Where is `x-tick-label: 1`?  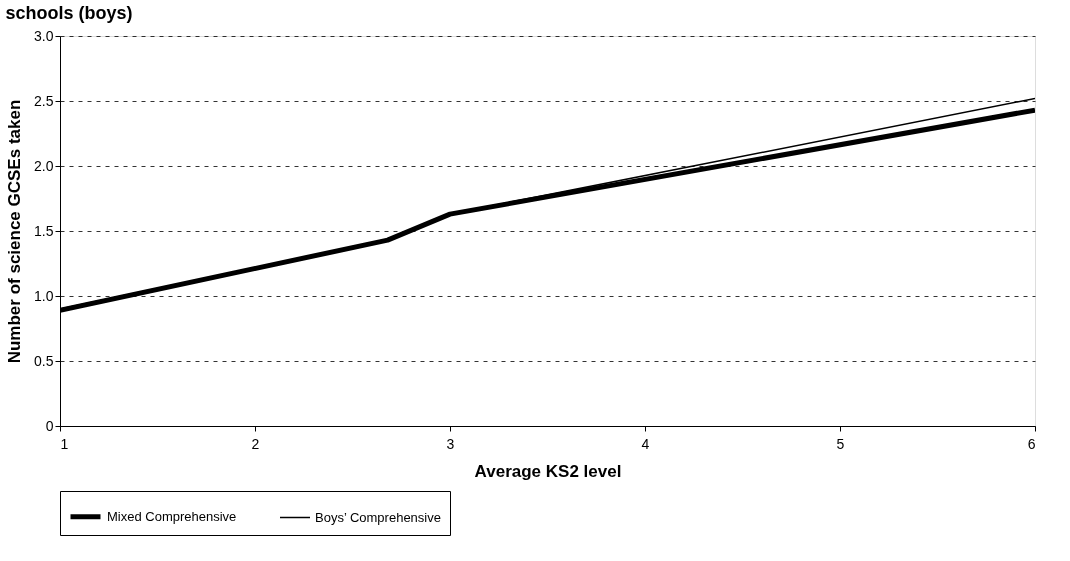 x-tick-label: 1 is located at coordinates (64, 443).